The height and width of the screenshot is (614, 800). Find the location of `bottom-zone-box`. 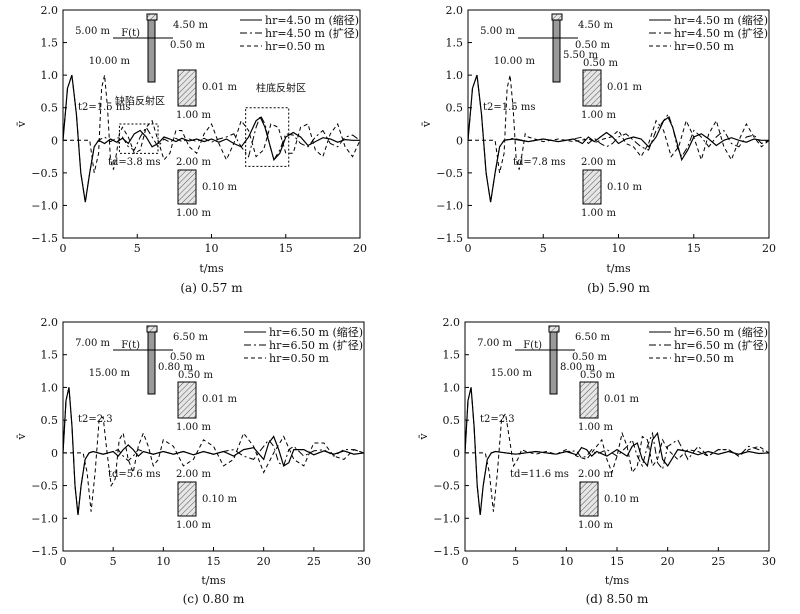

bottom-zone-box is located at coordinates (267, 137).